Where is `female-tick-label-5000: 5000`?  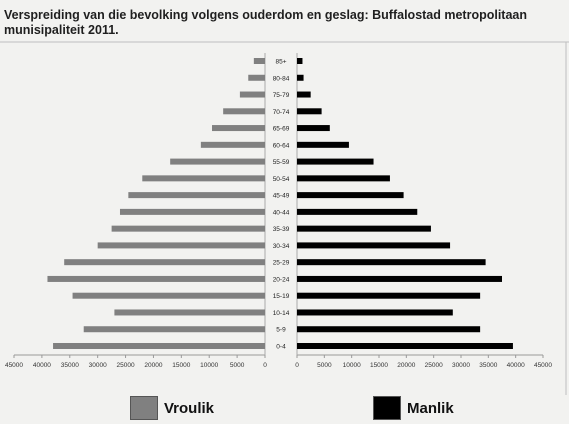
female-tick-label-5000: 5000 is located at coordinates (237, 365).